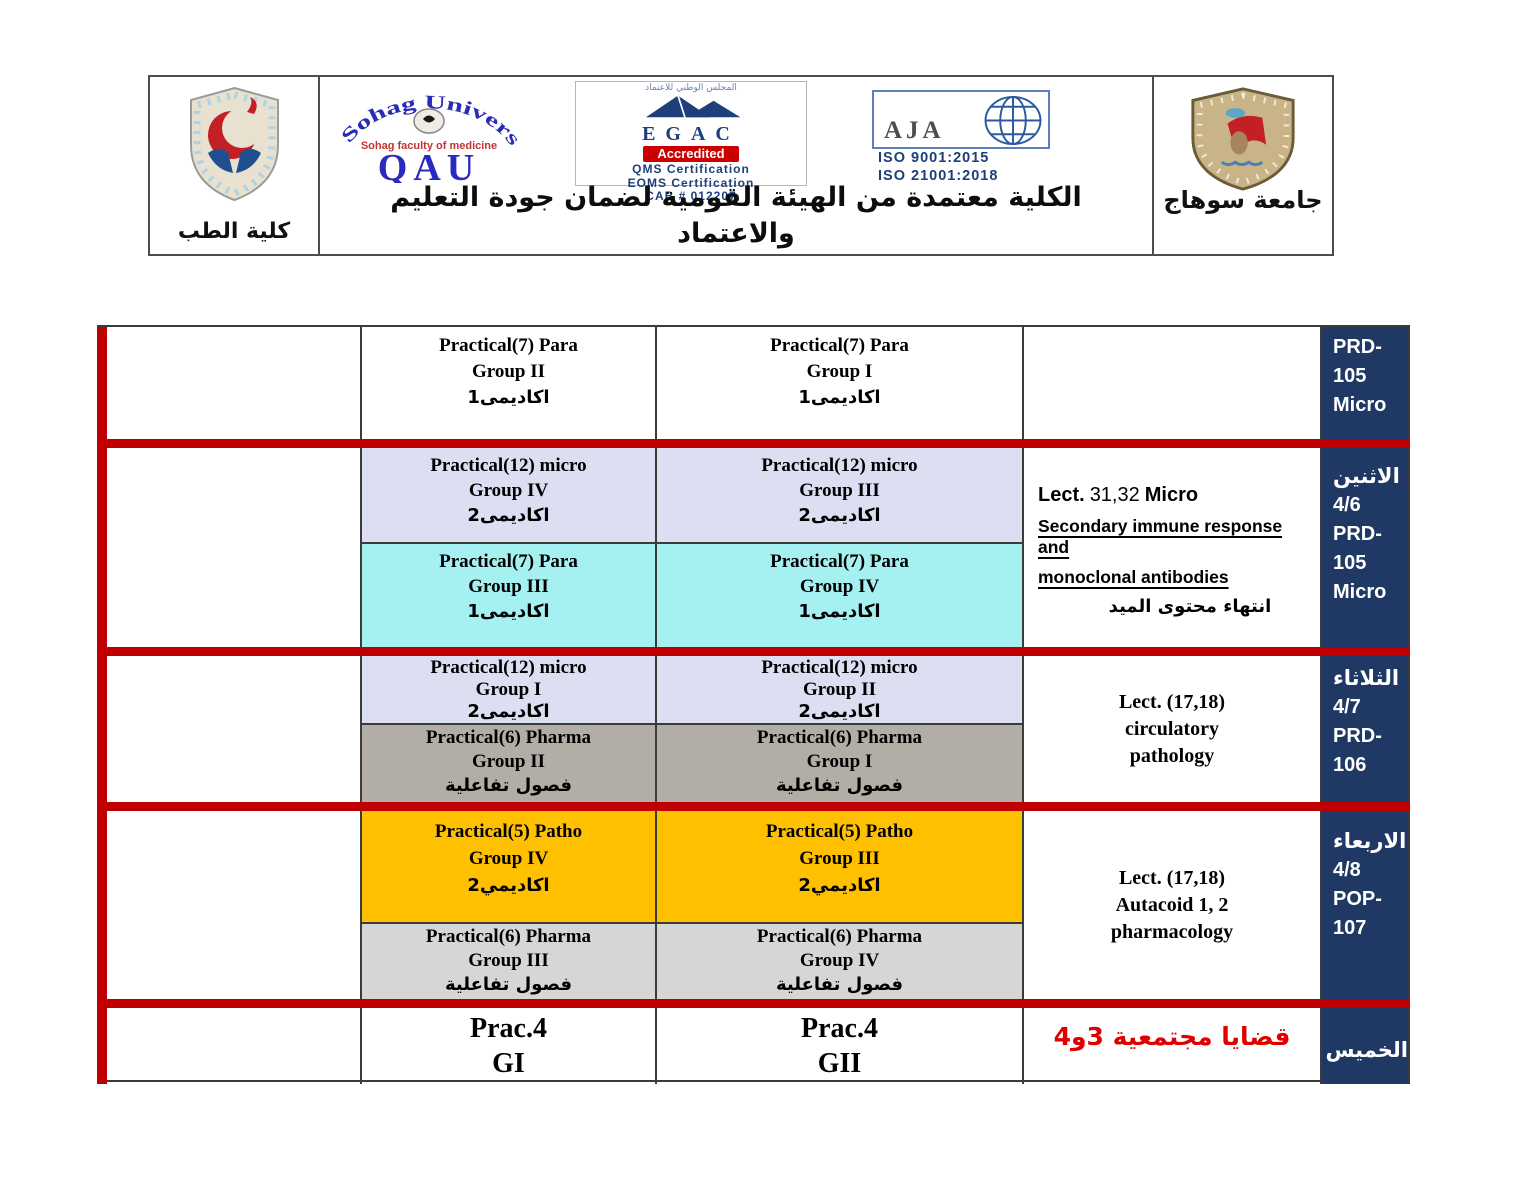 This screenshot has width=1536, height=1187. I want to click on session-cell: Practical(7) Para Group I اكاديمى1, so click(838, 383).